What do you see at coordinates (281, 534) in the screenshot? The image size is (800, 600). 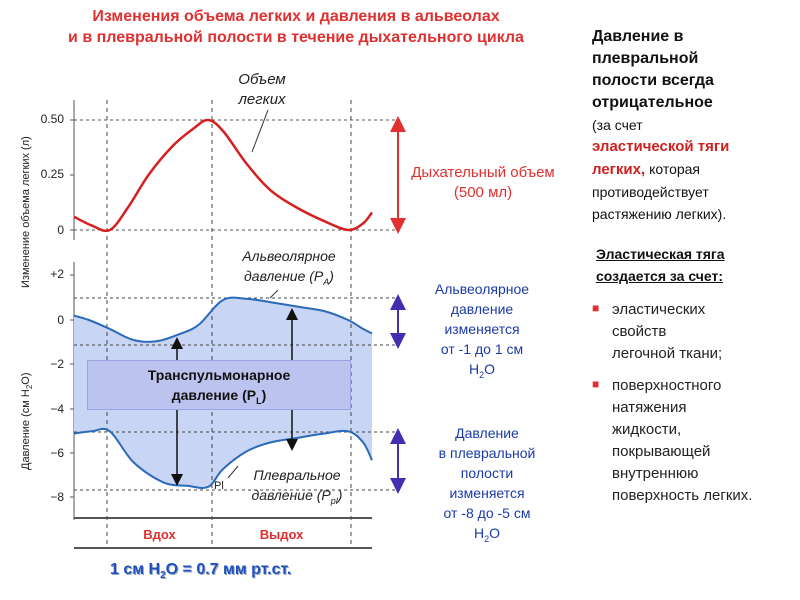 I see `phase-label-exhale: Выдох` at bounding box center [281, 534].